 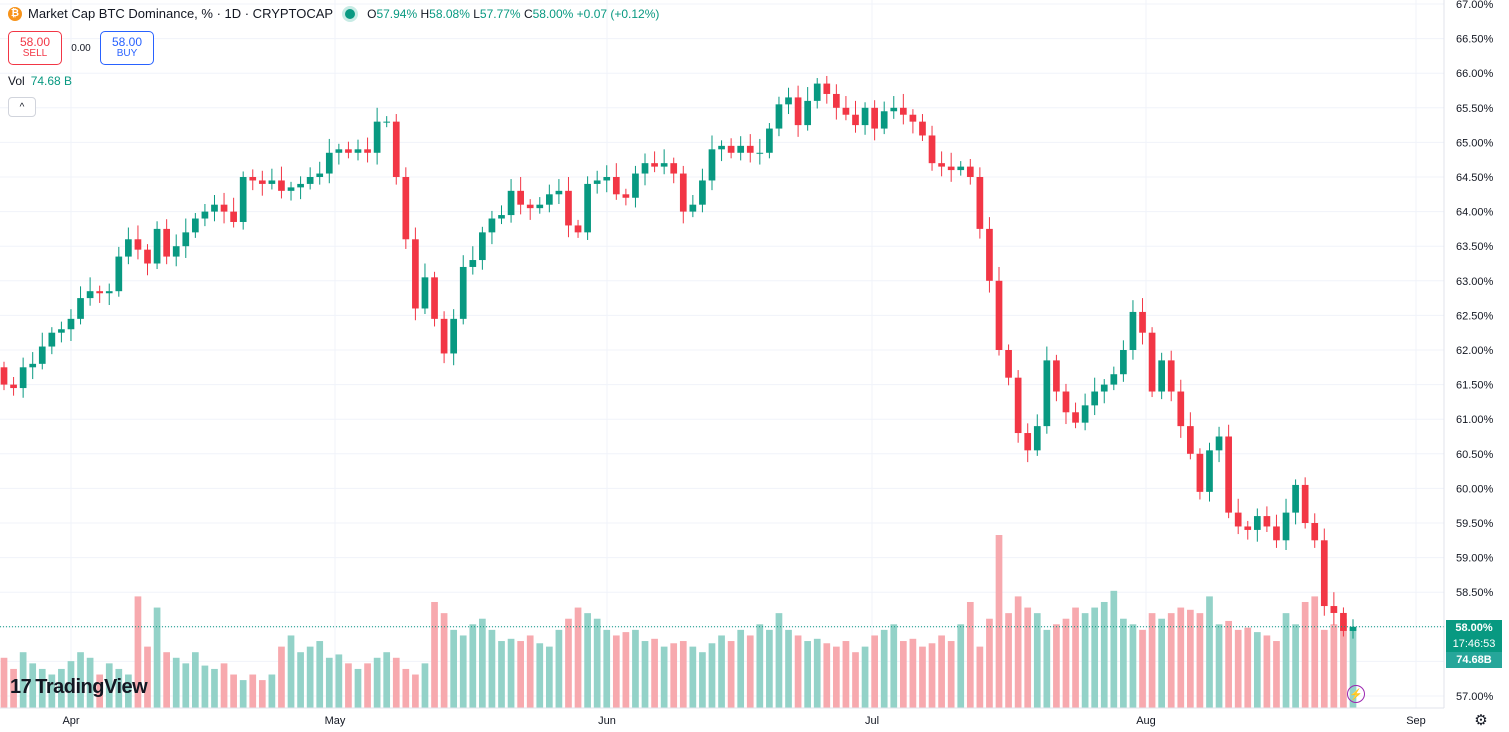 I want to click on price-tick-label: 67.00%, so click(x=1475, y=5).